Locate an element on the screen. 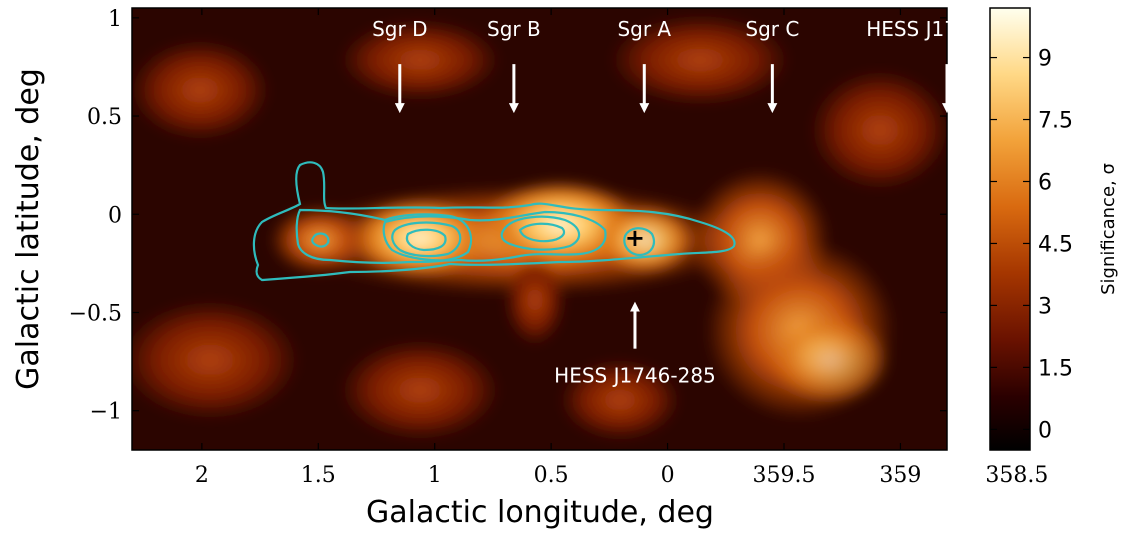 The image size is (1126, 533). colorbar-ticks: 0 1.5 3 4.5 6 7.5 9 is located at coordinates (1031, 245).